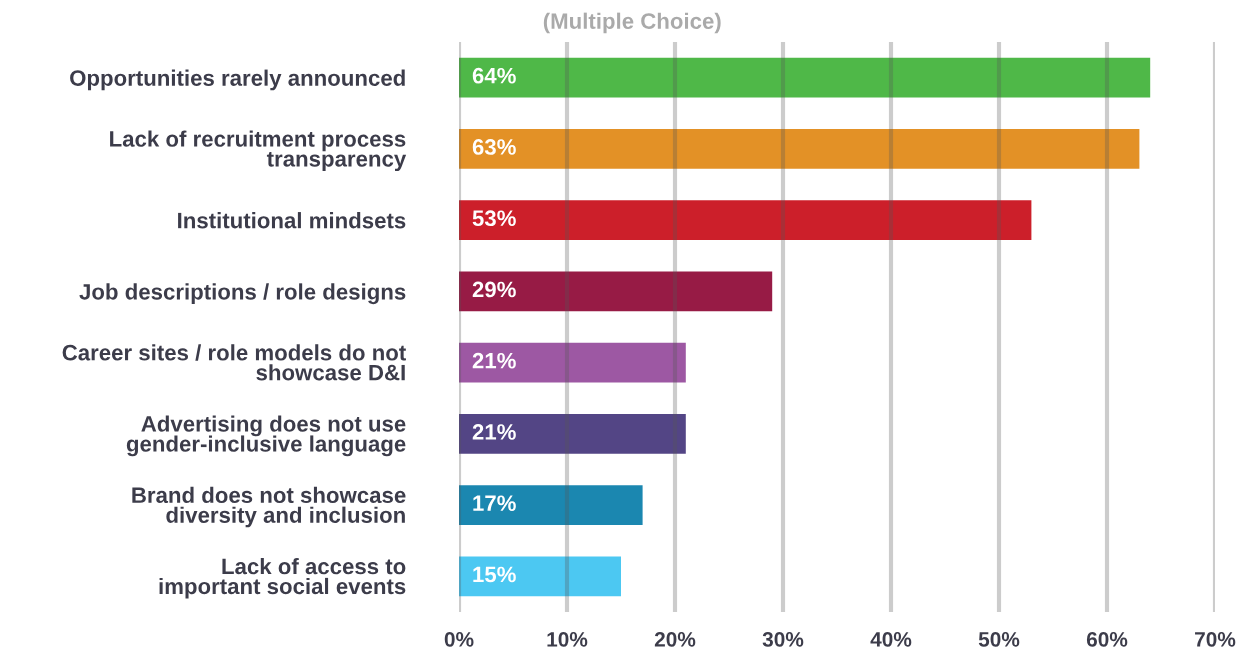 The height and width of the screenshot is (657, 1247). Describe the element at coordinates (783, 639) in the screenshot. I see `x-tick-label: 30%` at that location.